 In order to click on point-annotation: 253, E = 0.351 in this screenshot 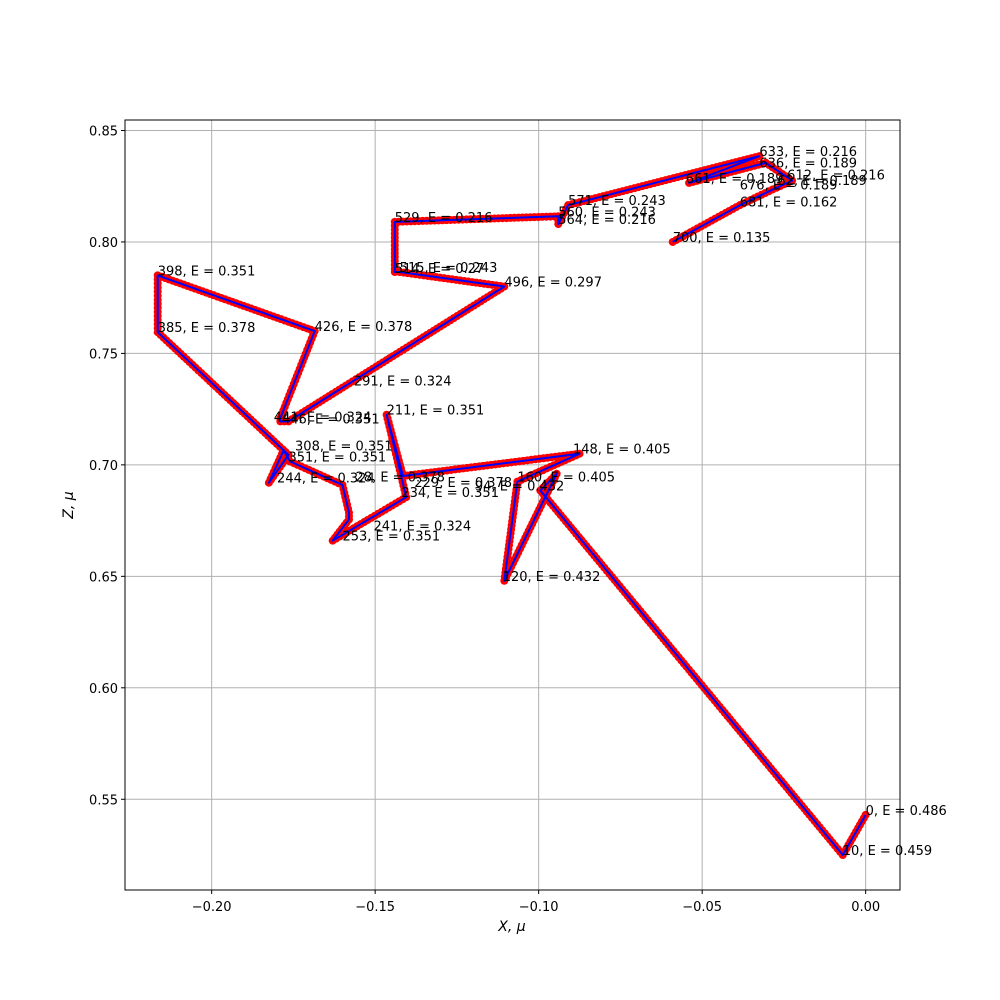, I will do `click(391, 537)`.